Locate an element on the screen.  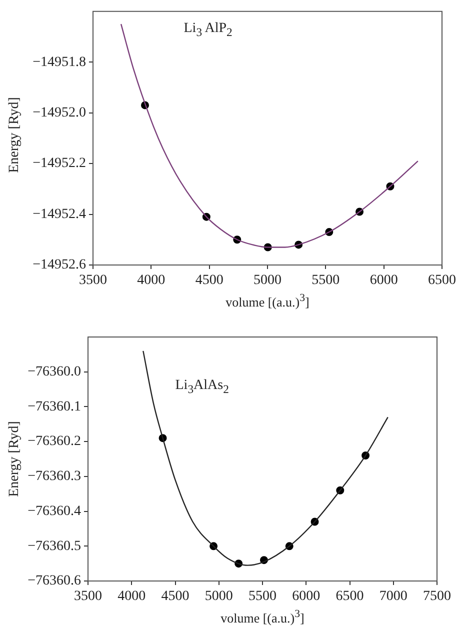
y-tick-label: −76360.2 is located at coordinates (54, 442).